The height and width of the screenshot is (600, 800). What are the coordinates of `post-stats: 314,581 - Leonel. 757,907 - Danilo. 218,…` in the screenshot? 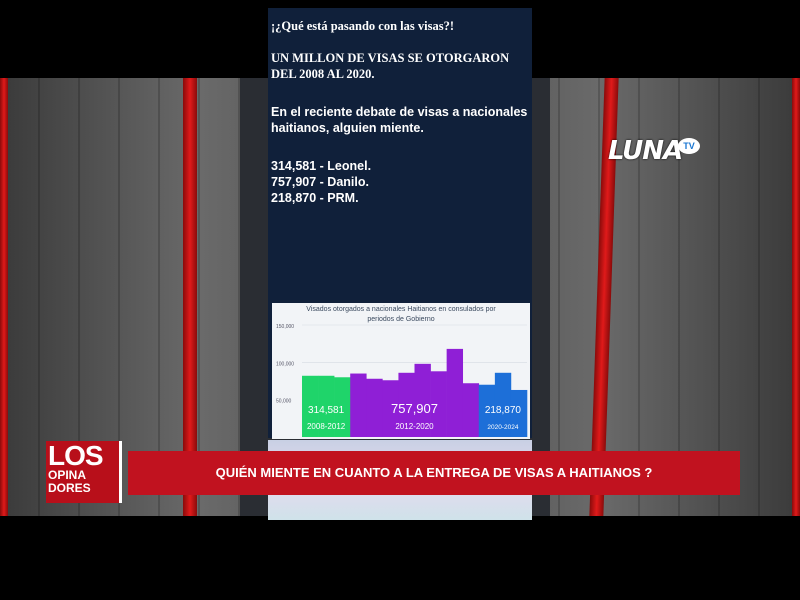 It's located at (321, 182).